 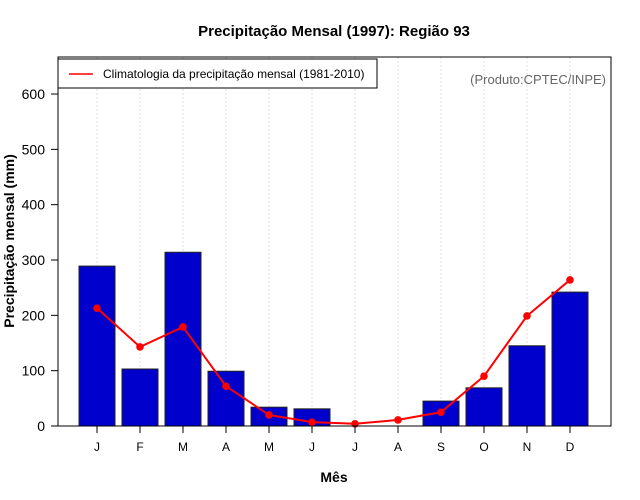 What do you see at coordinates (34, 205) in the screenshot?
I see `y-tick-label: 400` at bounding box center [34, 205].